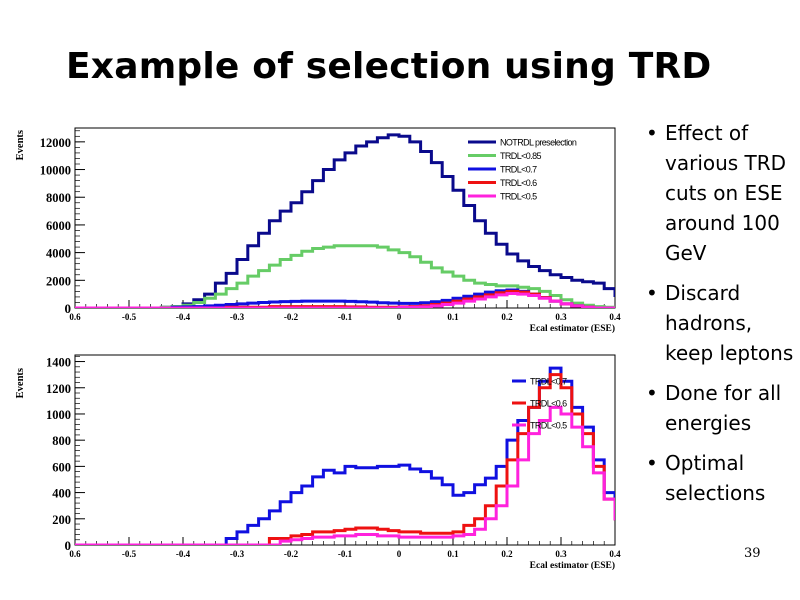  What do you see at coordinates (58, 226) in the screenshot?
I see `y-tick-label: 6000` at bounding box center [58, 226].